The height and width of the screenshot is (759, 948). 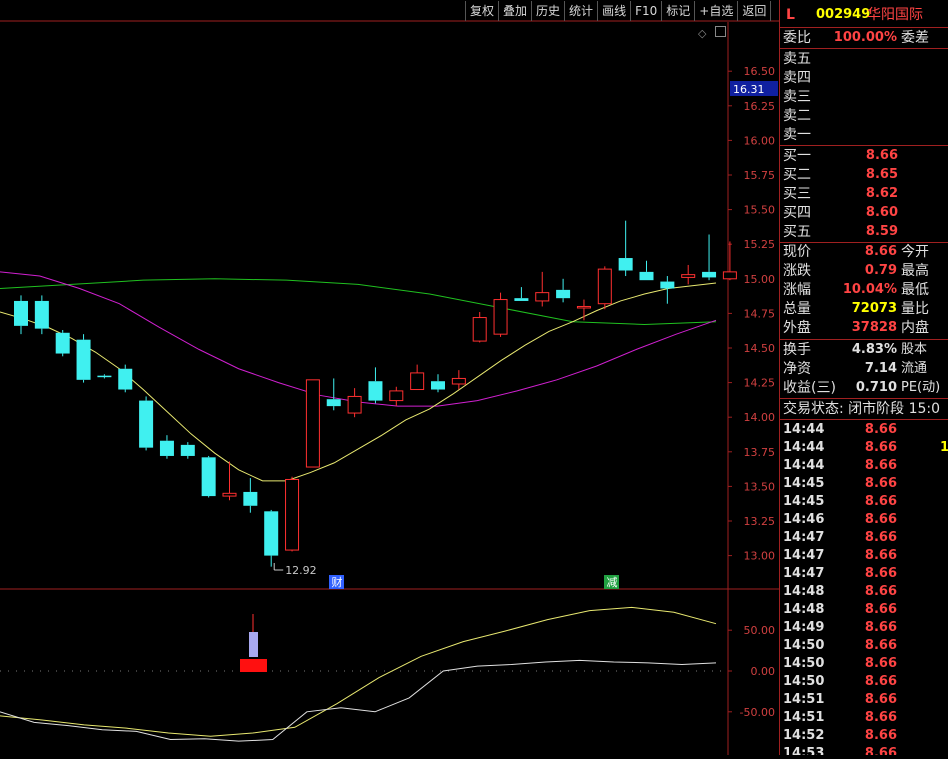 What do you see at coordinates (881, 231) in the screenshot?
I see `buy-level-price: 8.59` at bounding box center [881, 231].